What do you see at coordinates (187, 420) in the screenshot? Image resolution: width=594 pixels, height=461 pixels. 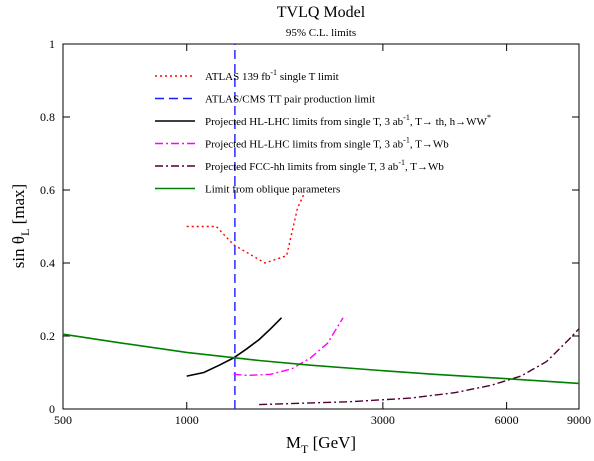 I see `x-tick-label: 1000` at bounding box center [187, 420].